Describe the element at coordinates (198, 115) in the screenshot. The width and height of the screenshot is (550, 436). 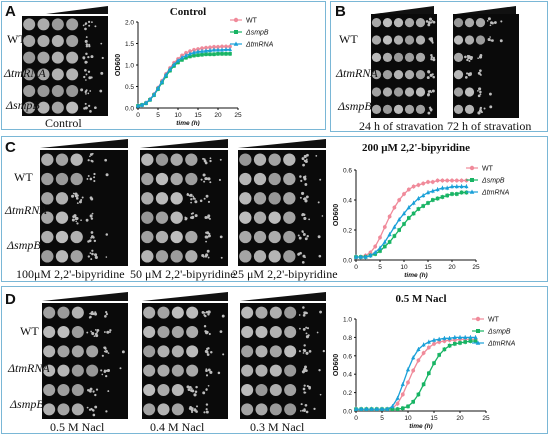
I see `x-tick-label: 15` at that location.